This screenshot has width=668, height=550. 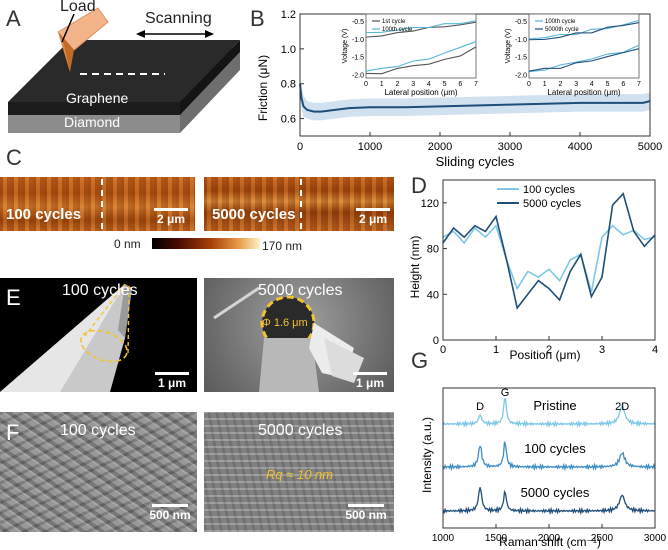 I want to click on afm-scale-100: 2 μm, so click(x=171, y=217).